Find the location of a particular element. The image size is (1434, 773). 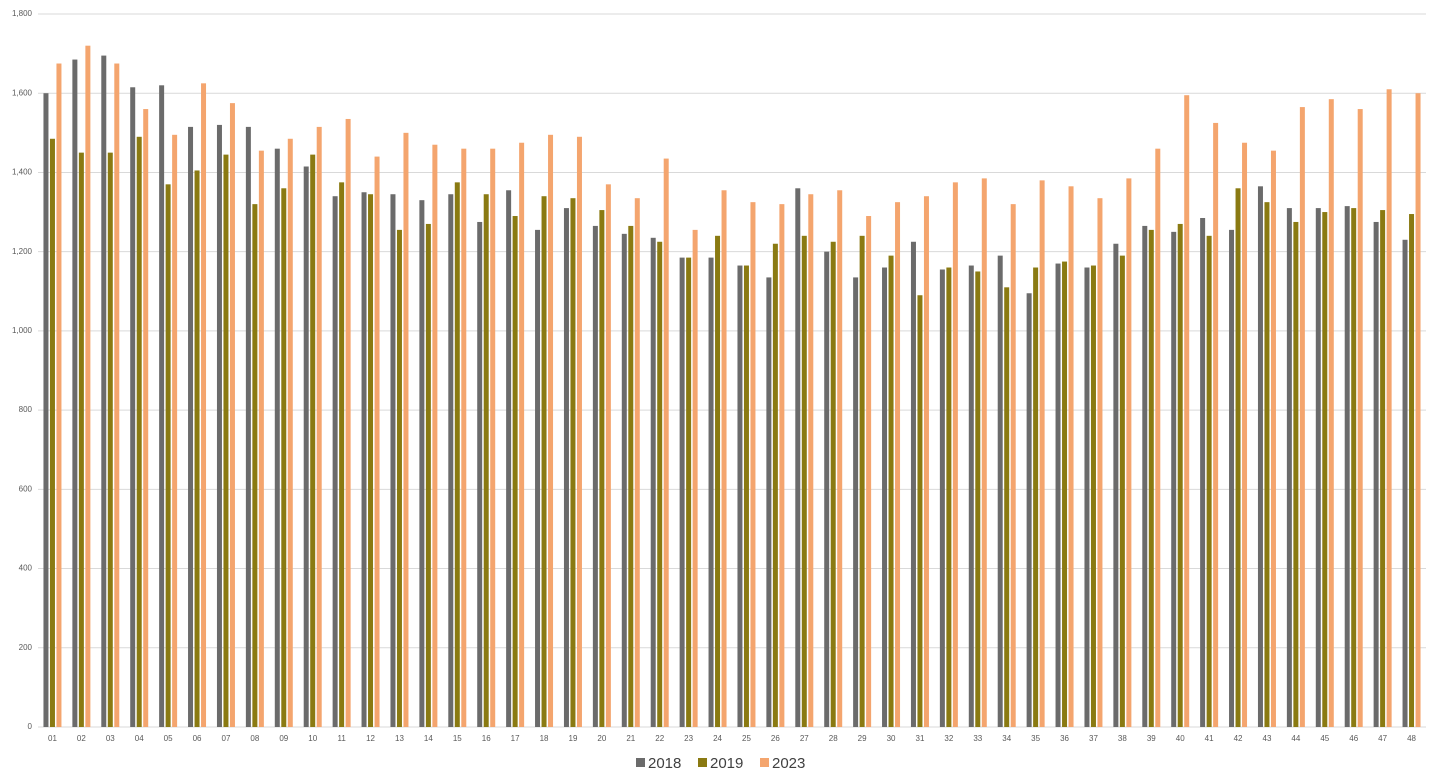

x-tick-label: 29 is located at coordinates (862, 738).